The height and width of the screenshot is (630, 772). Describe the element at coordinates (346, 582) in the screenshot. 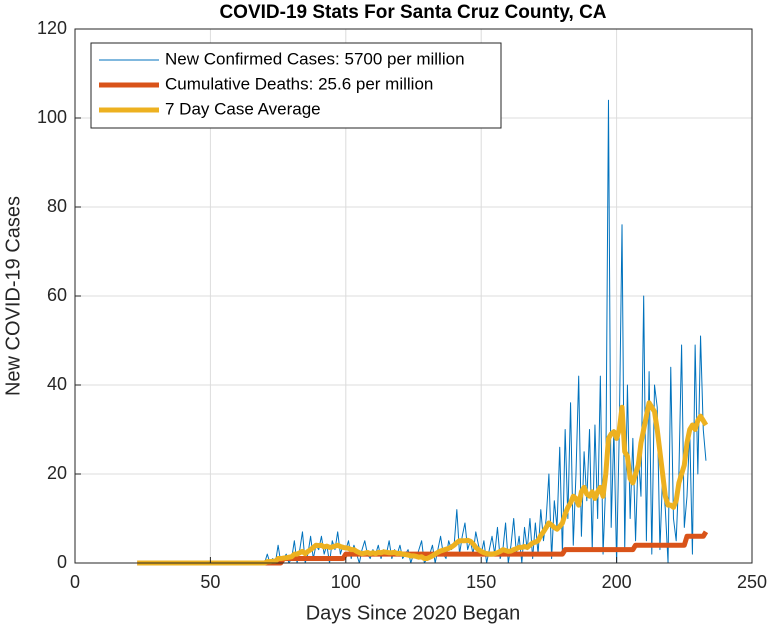

I see `x-tick-label: 100` at that location.